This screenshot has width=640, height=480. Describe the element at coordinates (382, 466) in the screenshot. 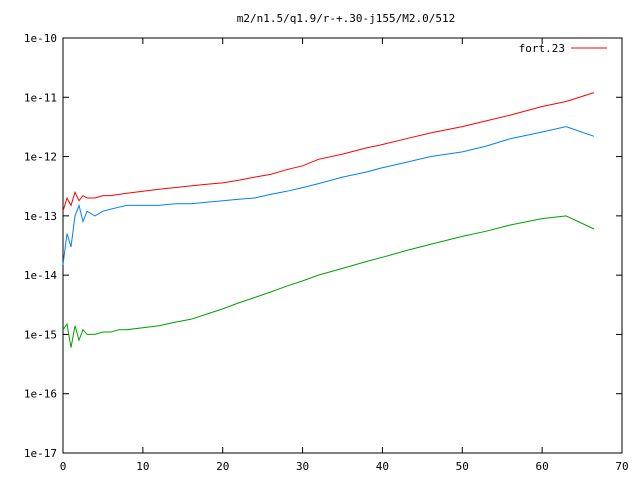

I see `x-tick-label: 40` at that location.